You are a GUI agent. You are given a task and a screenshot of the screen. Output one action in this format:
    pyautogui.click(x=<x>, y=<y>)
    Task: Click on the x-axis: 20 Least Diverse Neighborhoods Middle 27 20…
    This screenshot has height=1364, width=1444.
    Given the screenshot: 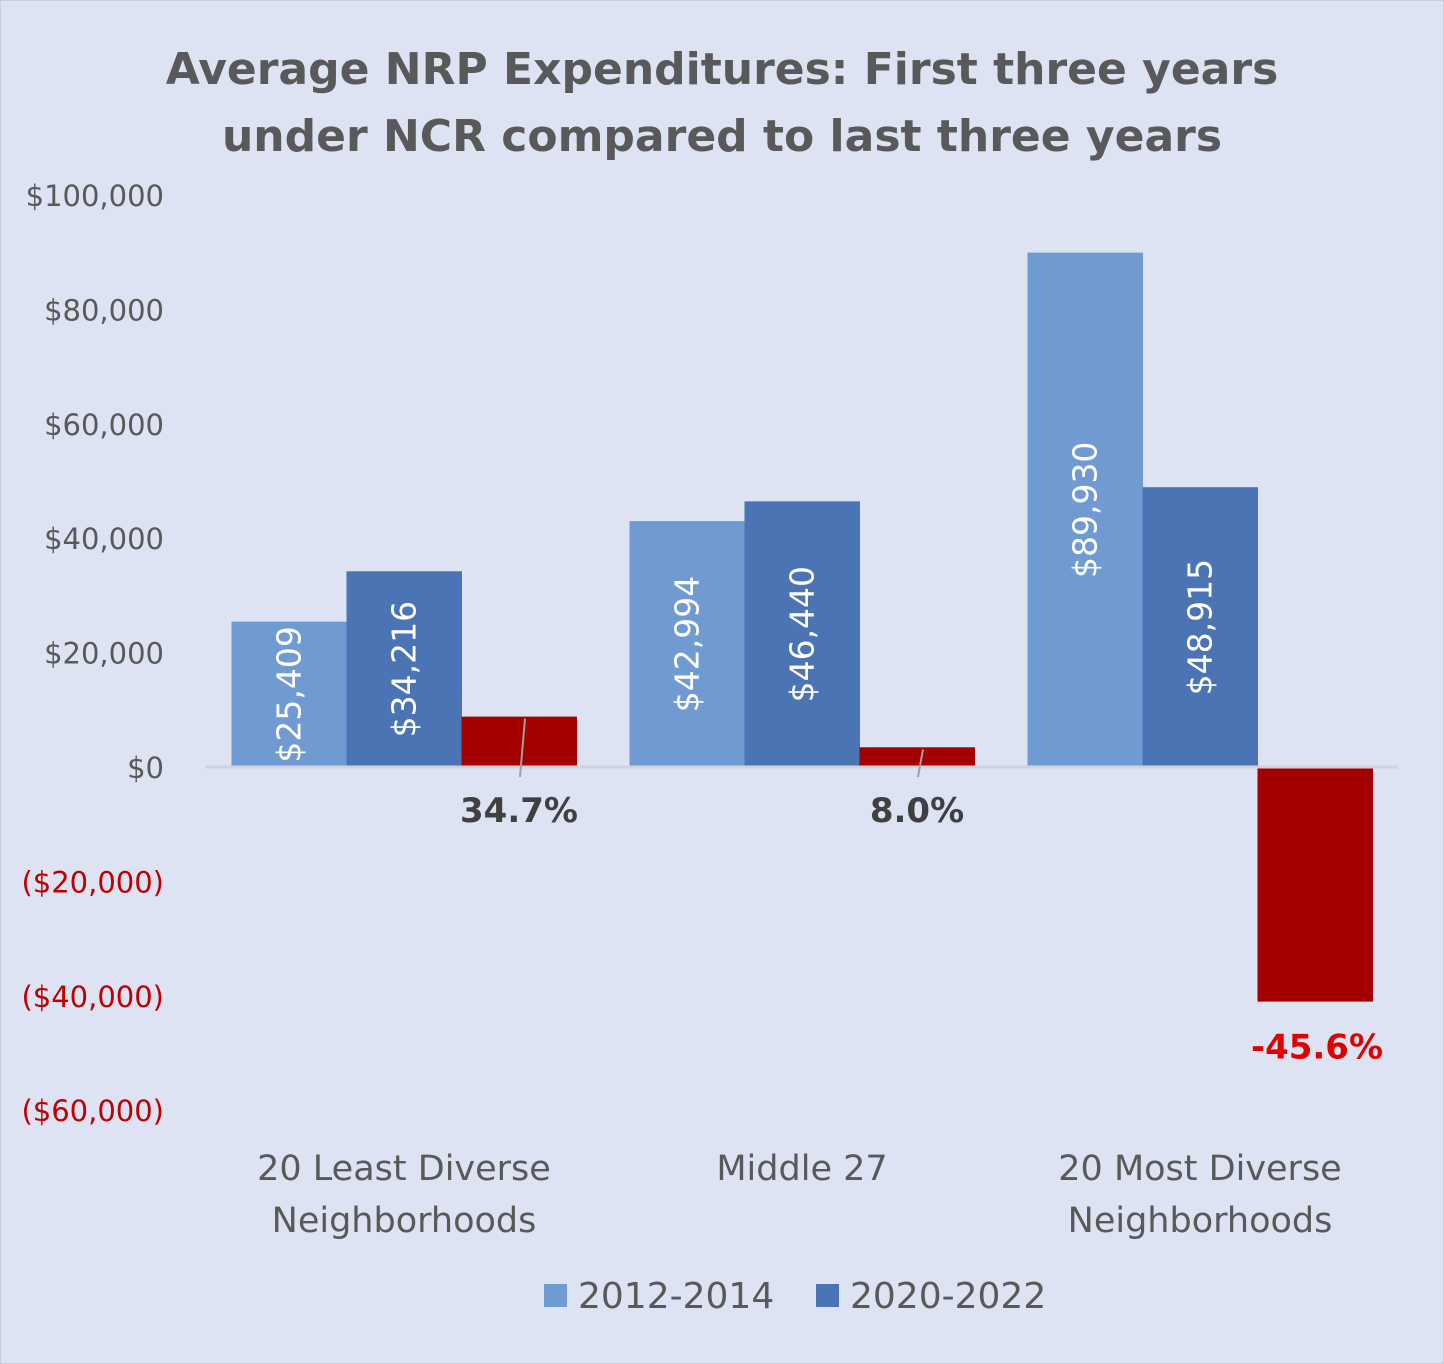 What is the action you would take?
    pyautogui.click(x=799, y=1195)
    